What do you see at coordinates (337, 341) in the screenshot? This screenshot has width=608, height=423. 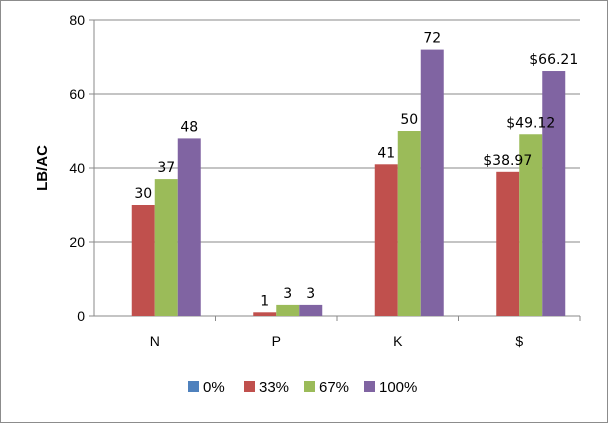 I see `x-tick-labels: N P K $` at bounding box center [337, 341].